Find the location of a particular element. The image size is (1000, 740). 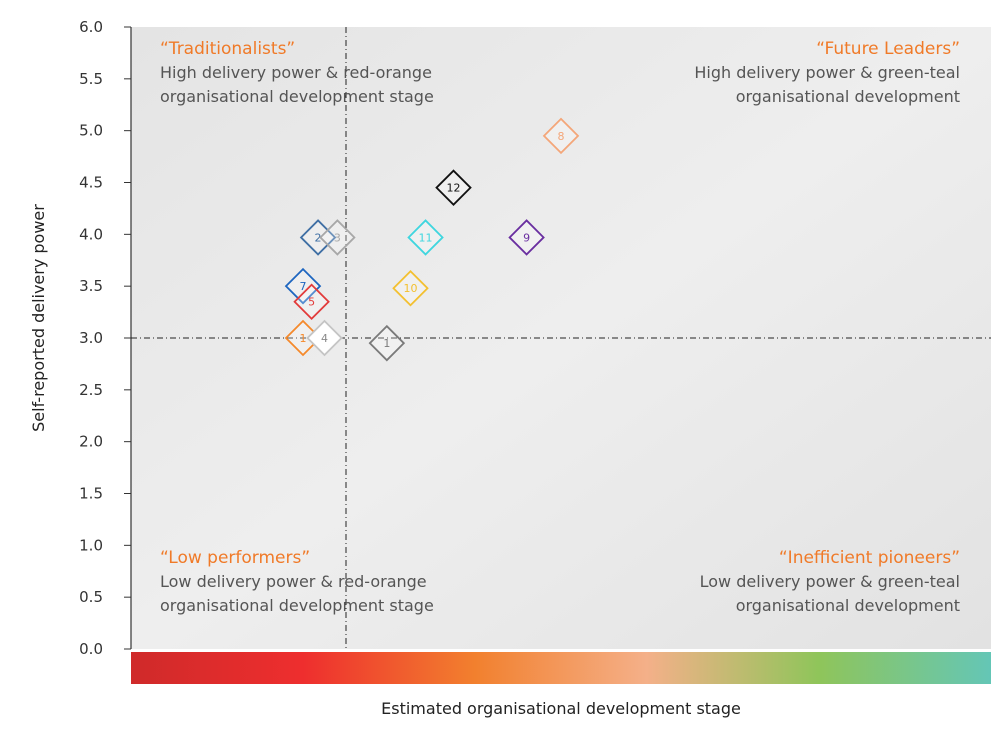

data-point: 12 is located at coordinates (453, 187).